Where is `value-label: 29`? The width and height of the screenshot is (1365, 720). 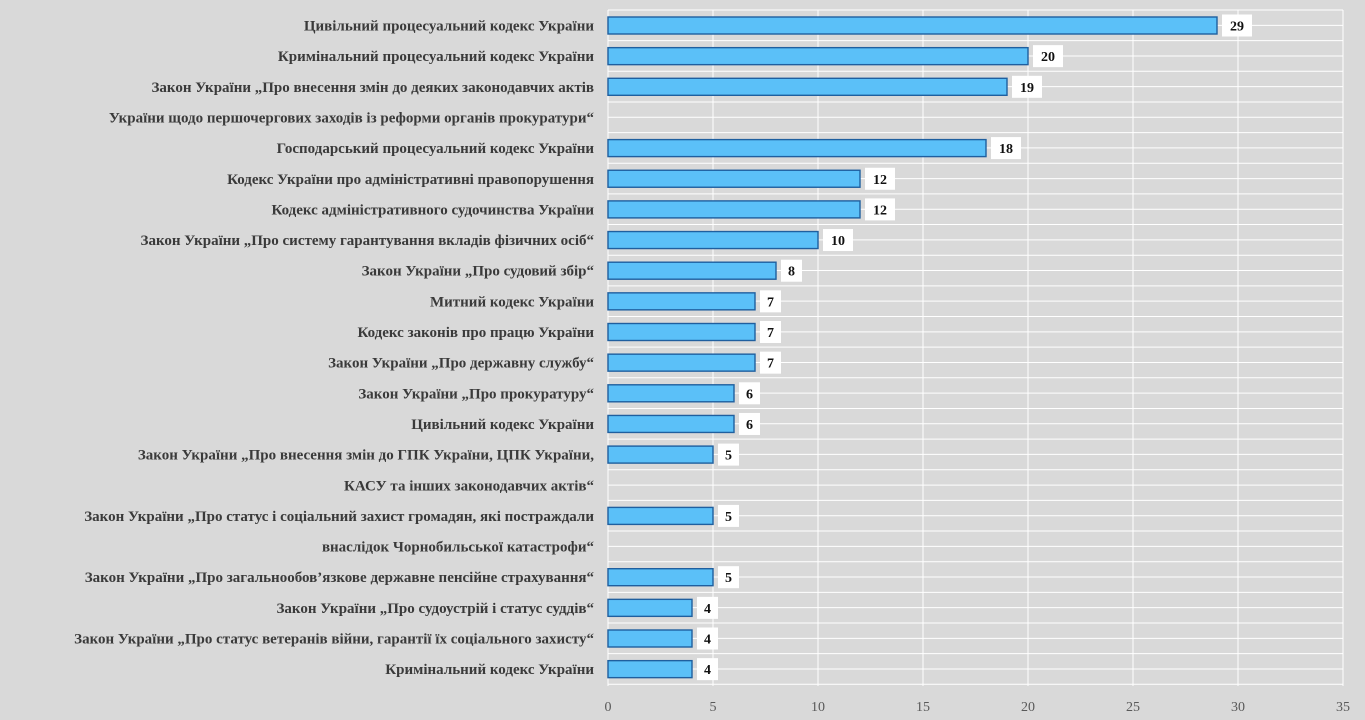 value-label: 29 is located at coordinates (1237, 27).